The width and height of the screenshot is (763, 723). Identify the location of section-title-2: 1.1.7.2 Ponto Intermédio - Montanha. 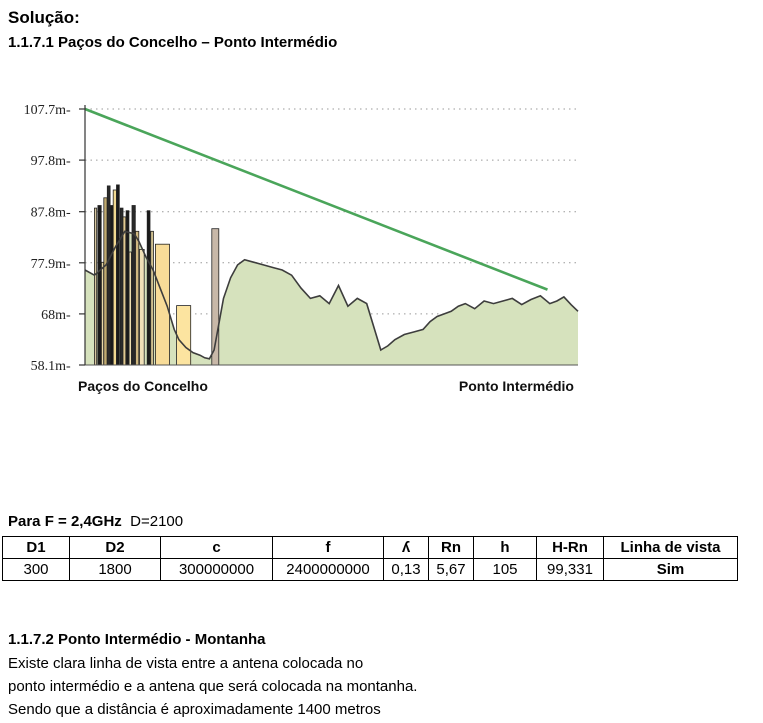
(137, 639).